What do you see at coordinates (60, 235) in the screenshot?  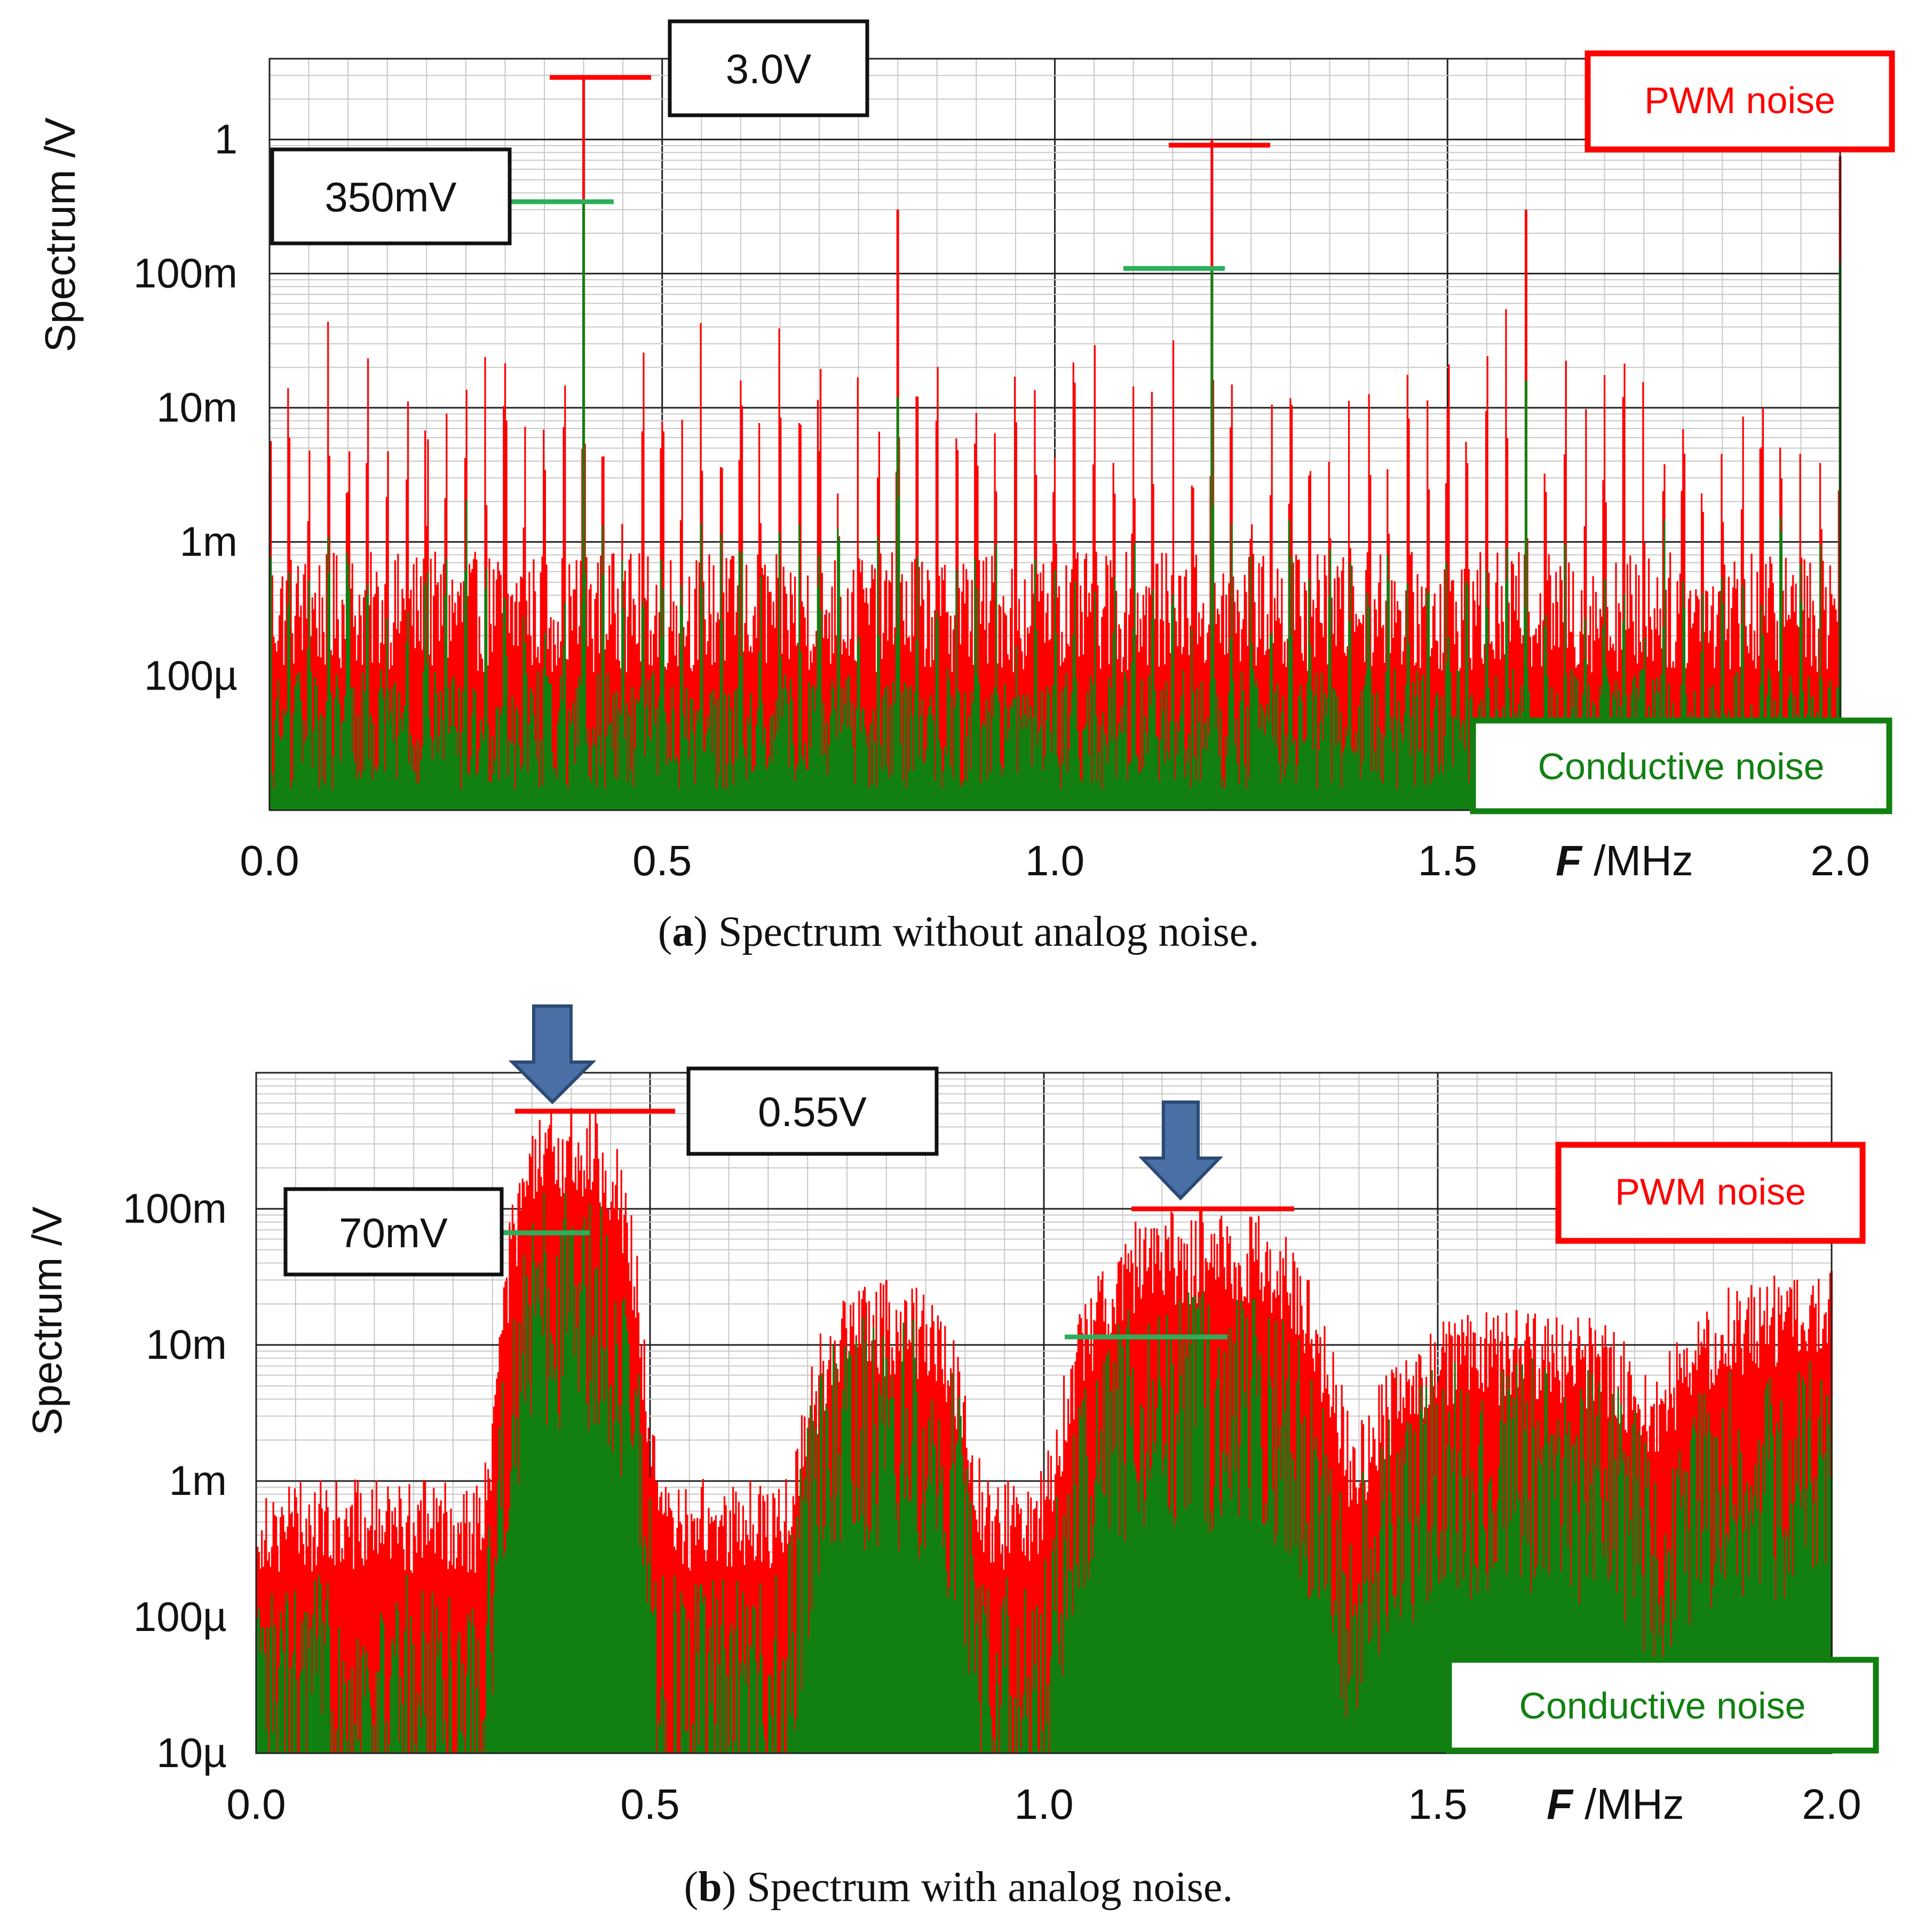 I see `a-y-axis-label: Spectrum /V` at bounding box center [60, 235].